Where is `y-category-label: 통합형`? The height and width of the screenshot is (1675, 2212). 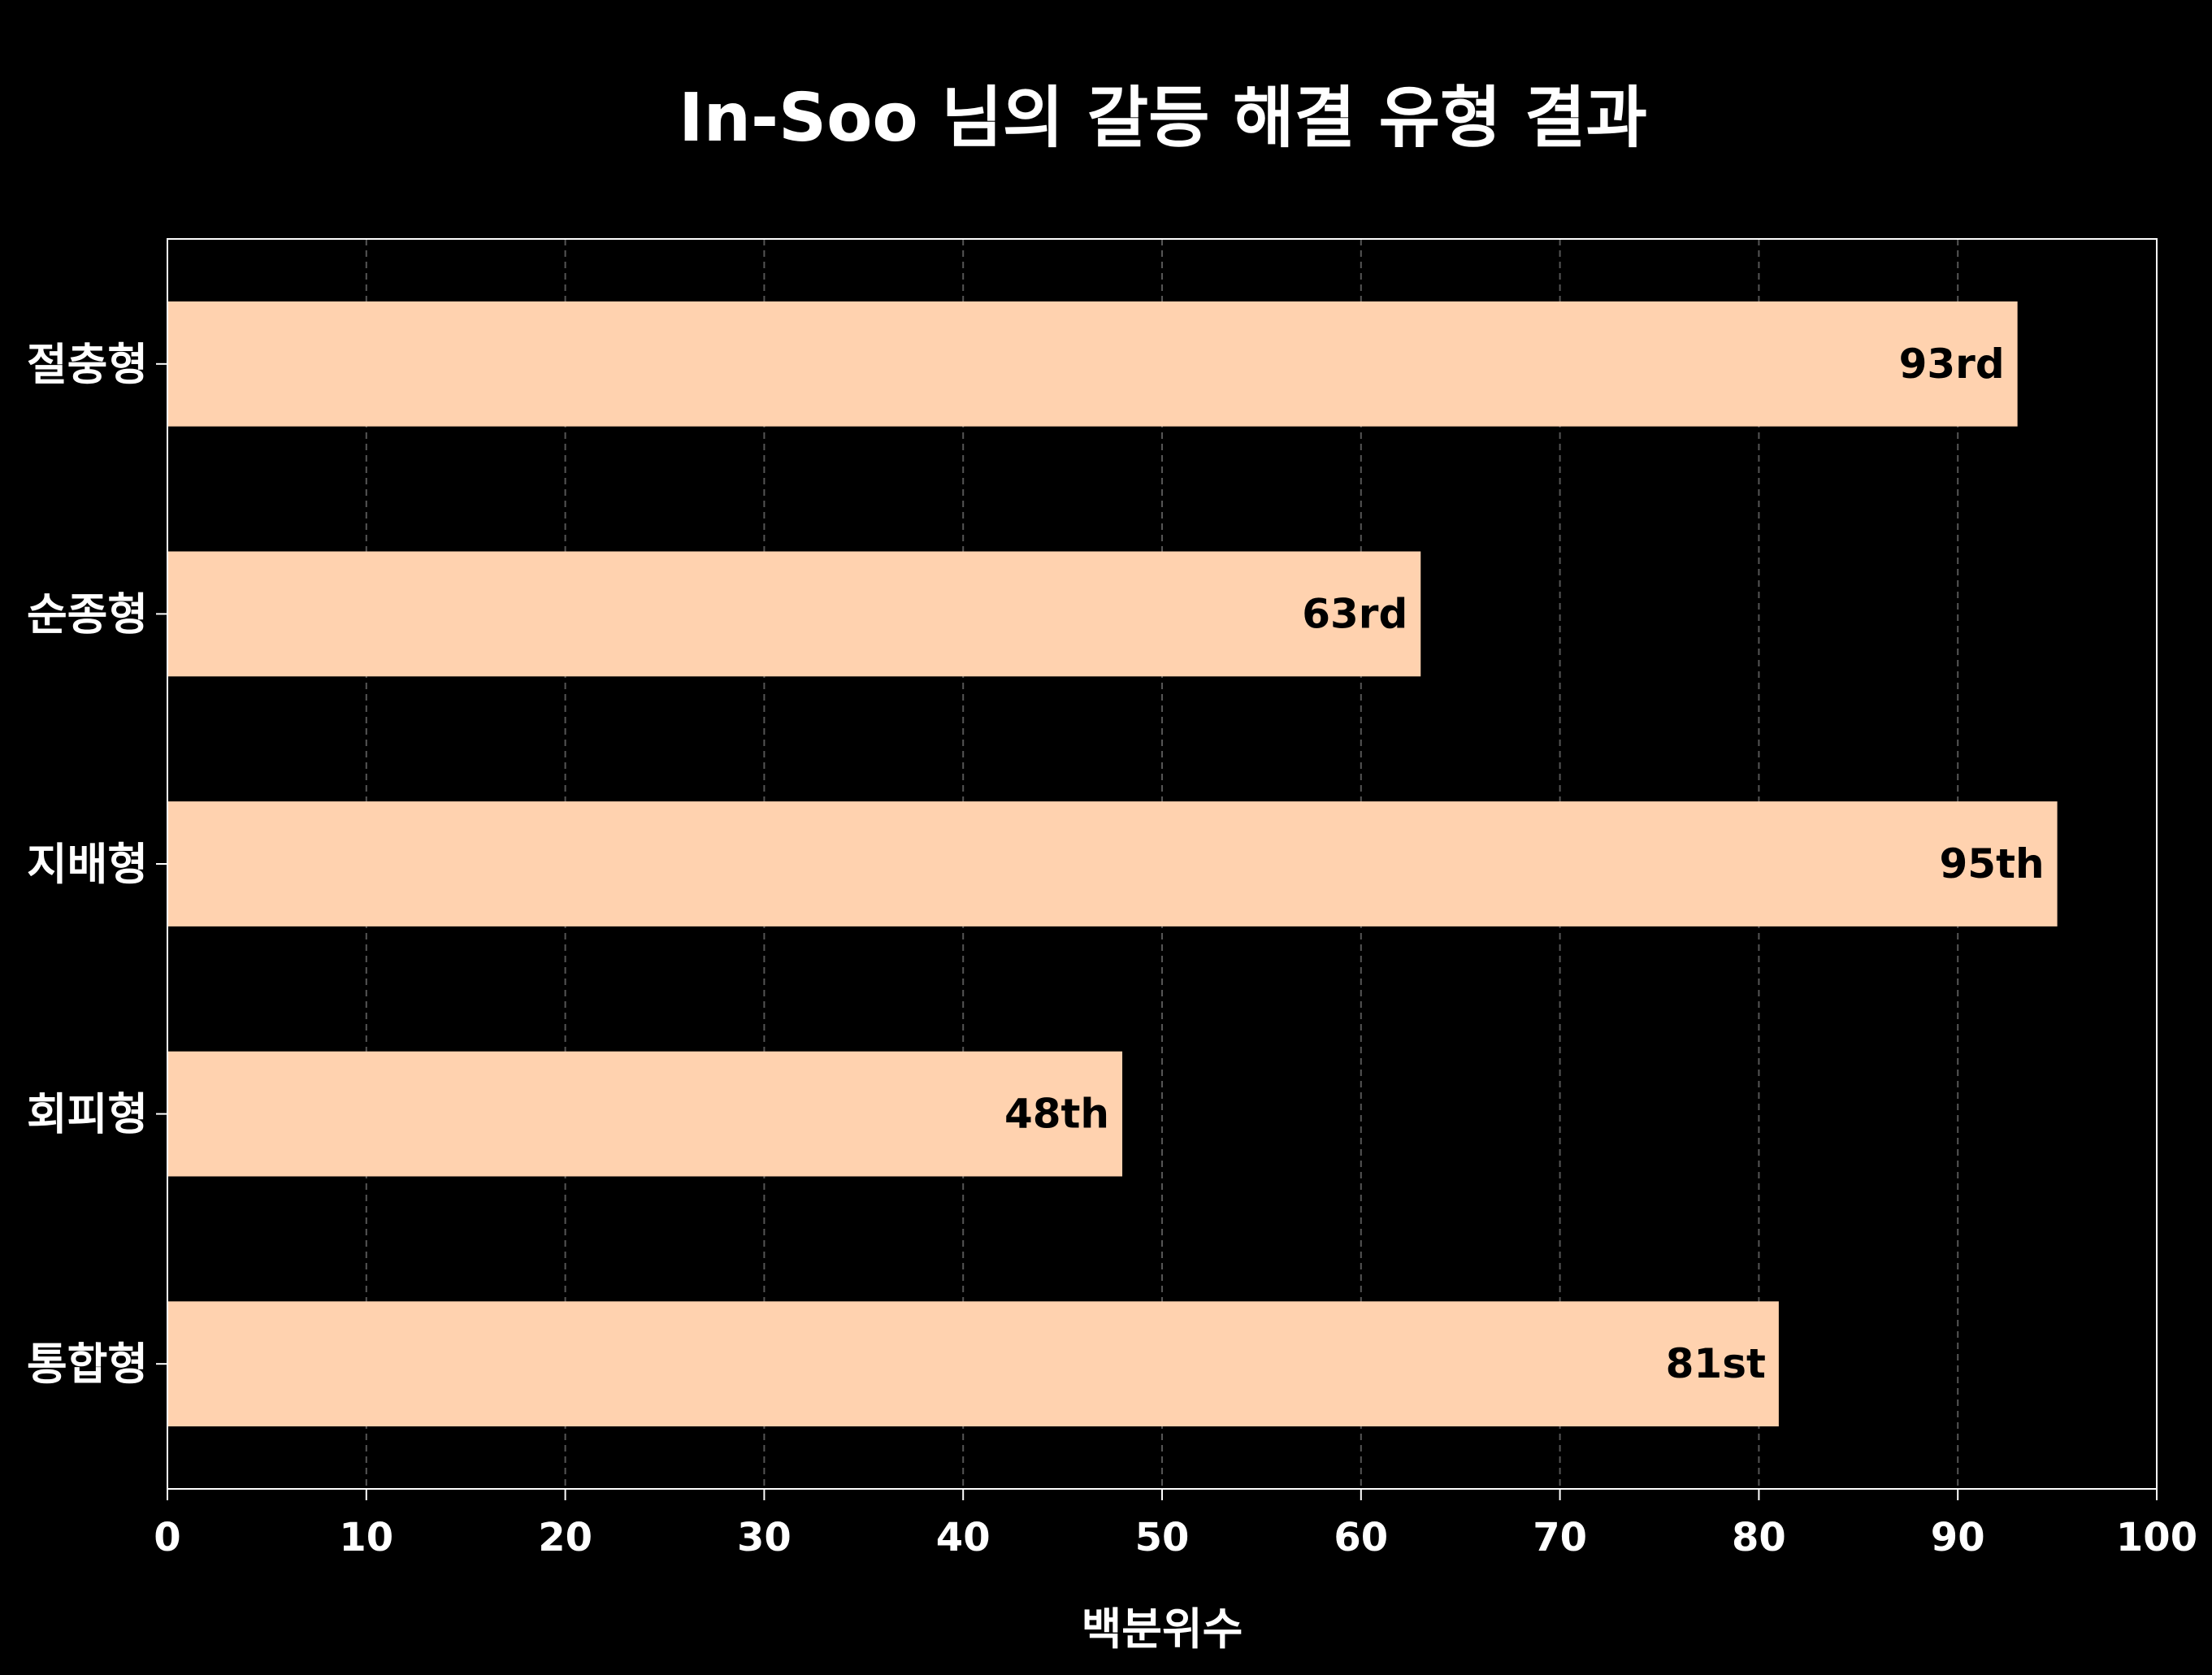 y-category-label: 통합형 is located at coordinates (88, 1364).